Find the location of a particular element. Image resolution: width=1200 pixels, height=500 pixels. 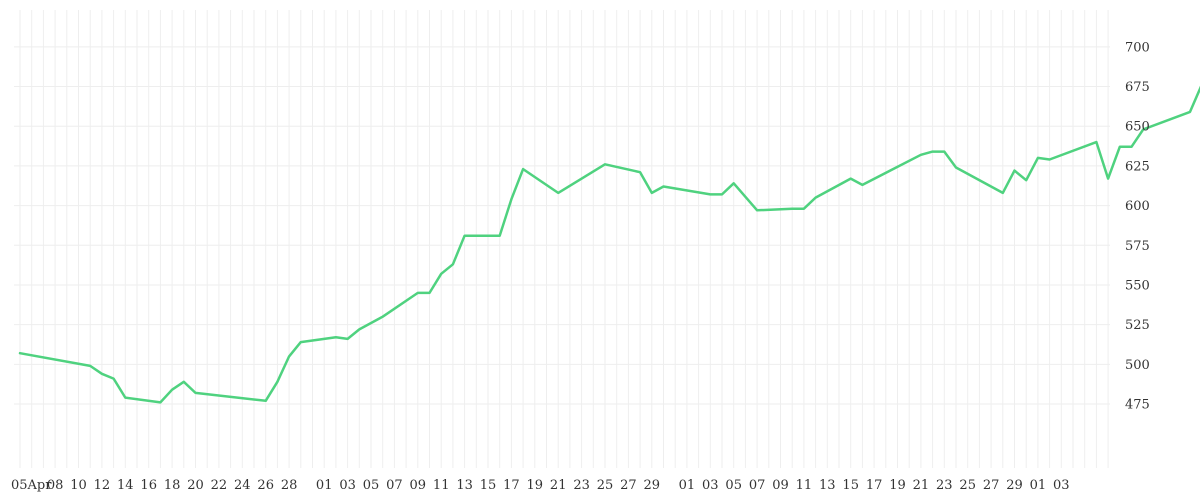

x-tick-label: 22 is located at coordinates (219, 485).